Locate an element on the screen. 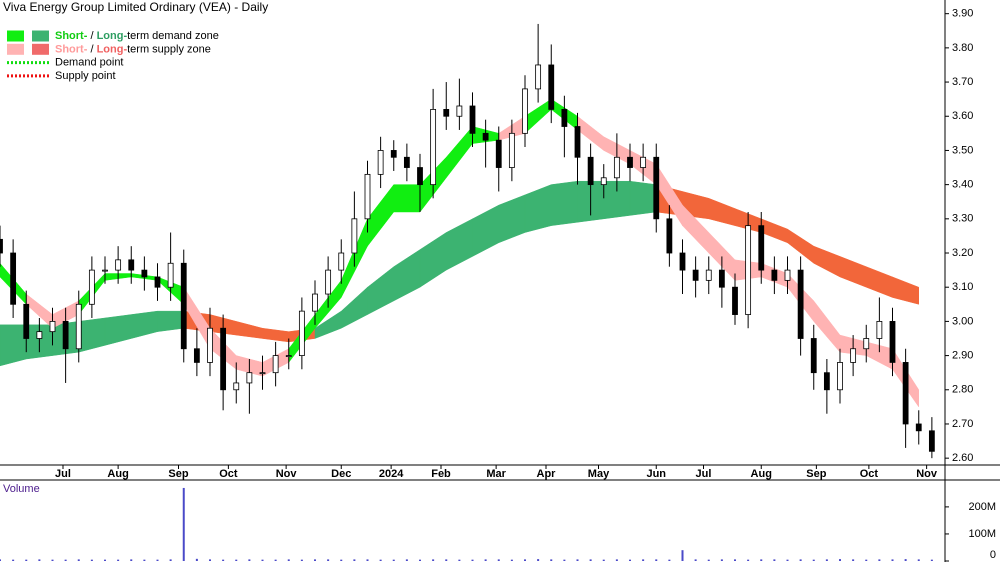 This screenshot has width=1000, height=562. legend-swatch is located at coordinates (40, 49).